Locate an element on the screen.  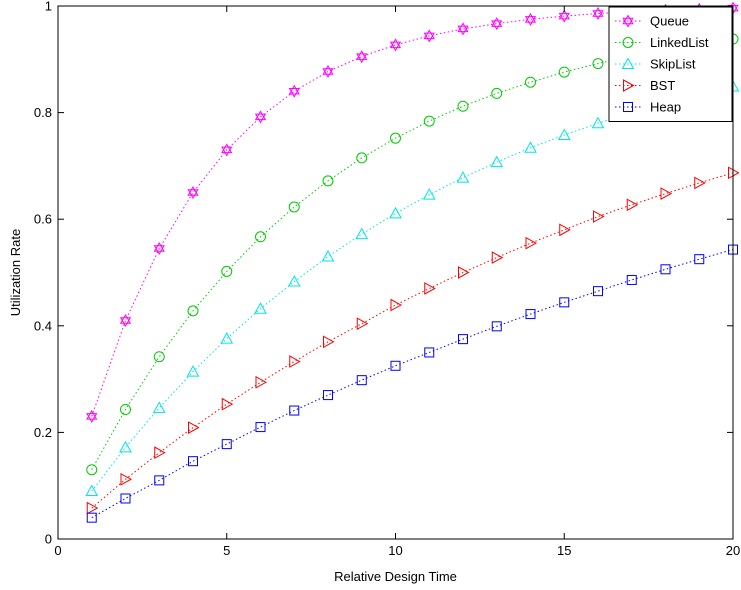
legend: Queue LinkedList SkipList BST Heap is located at coordinates (670, 64).